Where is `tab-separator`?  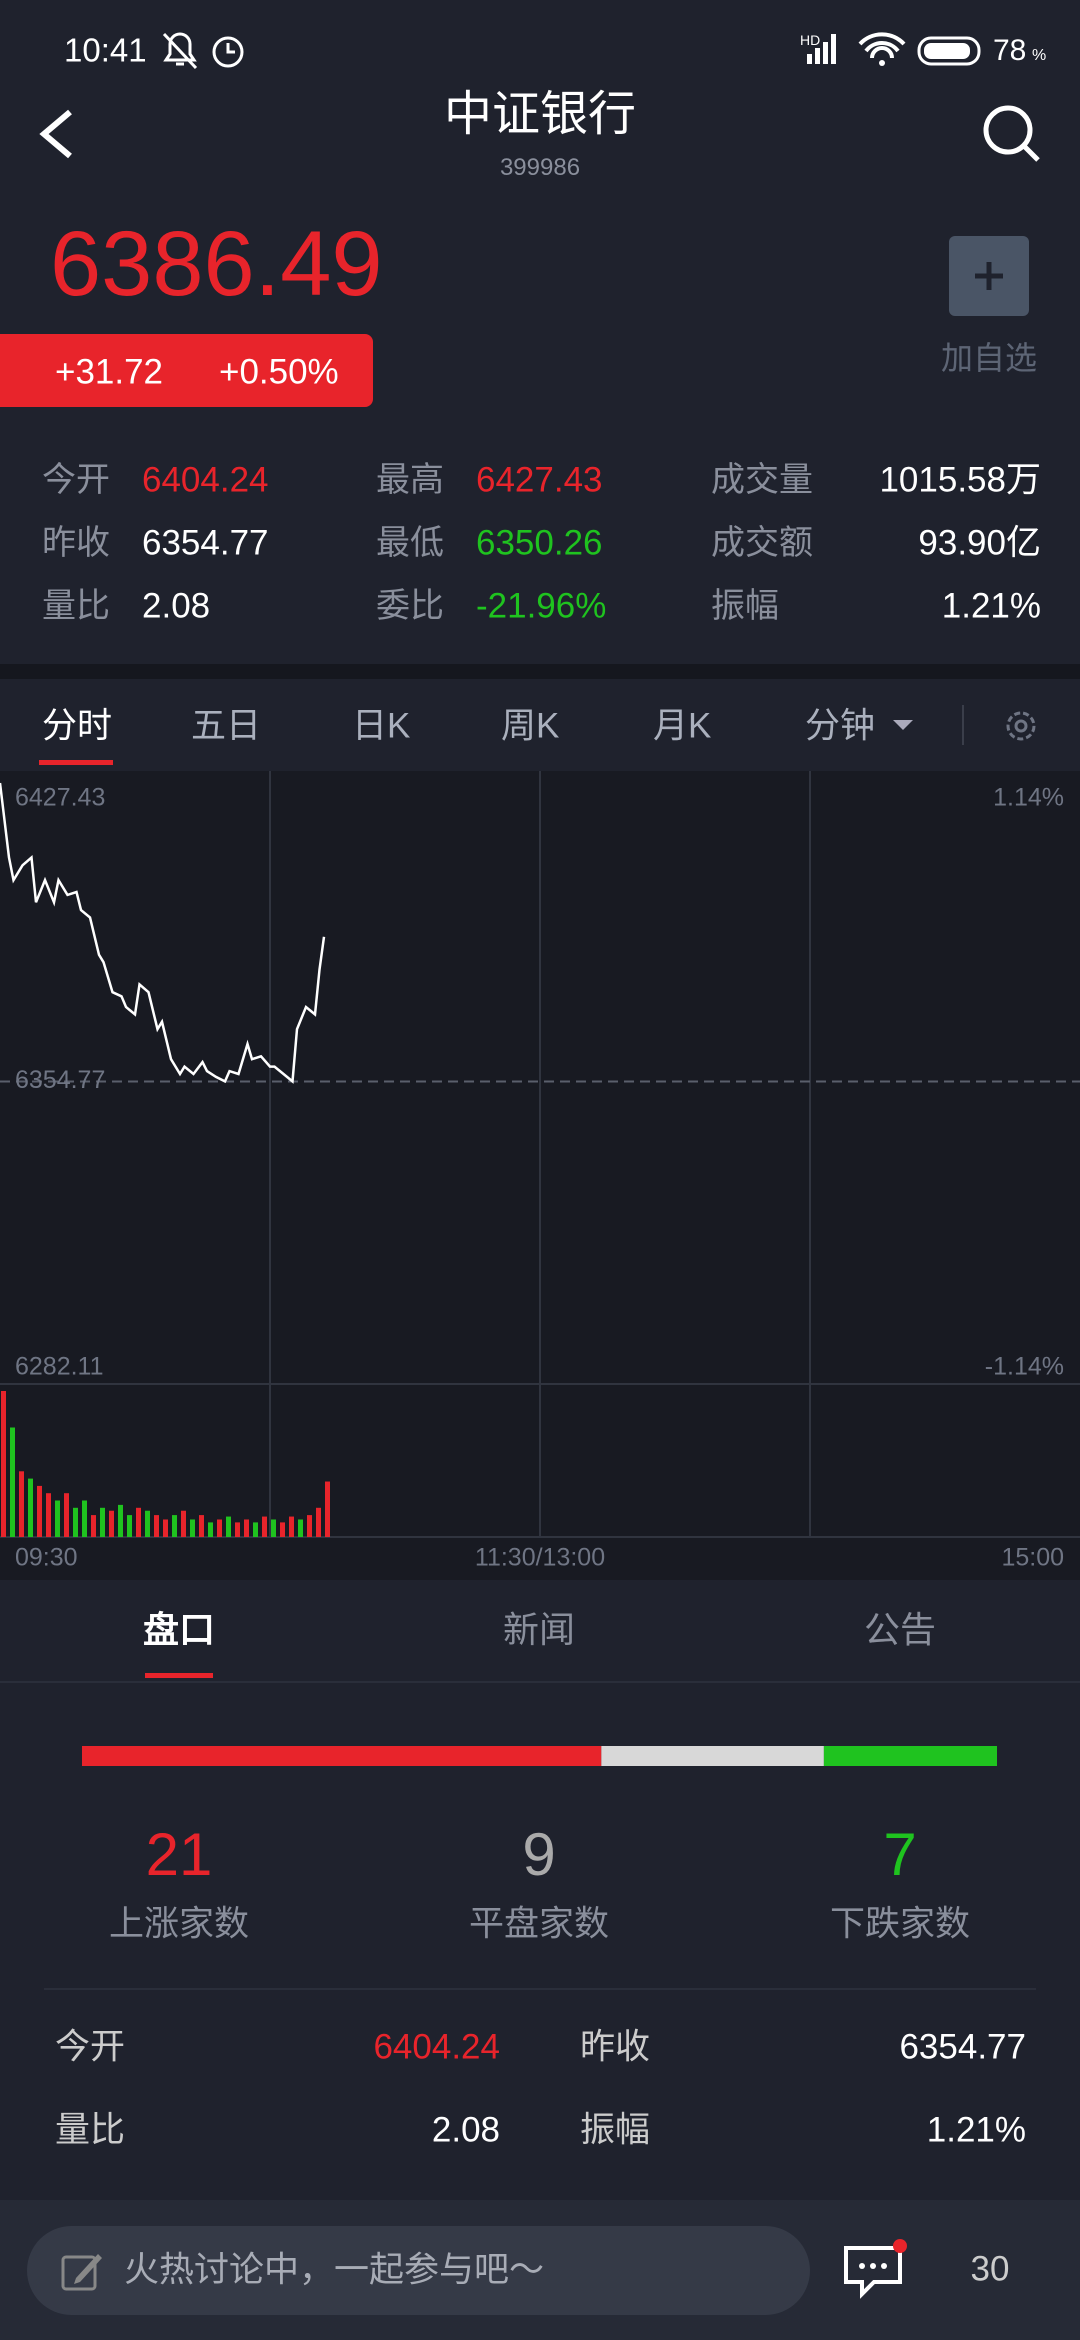 tab-separator is located at coordinates (963, 725).